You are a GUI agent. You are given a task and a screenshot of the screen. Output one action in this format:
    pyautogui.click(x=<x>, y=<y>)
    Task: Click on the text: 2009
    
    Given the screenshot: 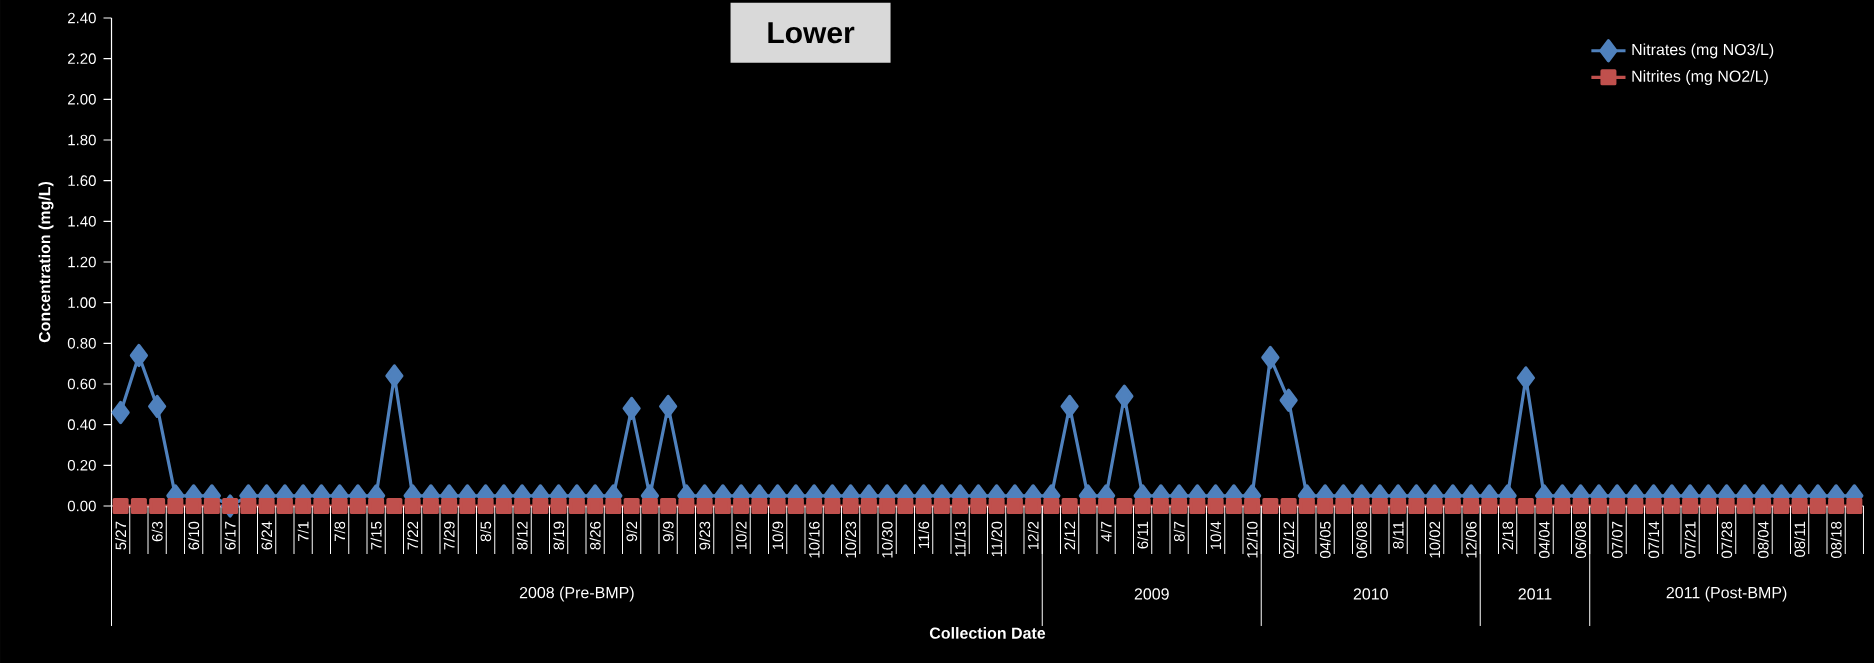 What is the action you would take?
    pyautogui.click(x=1151, y=594)
    